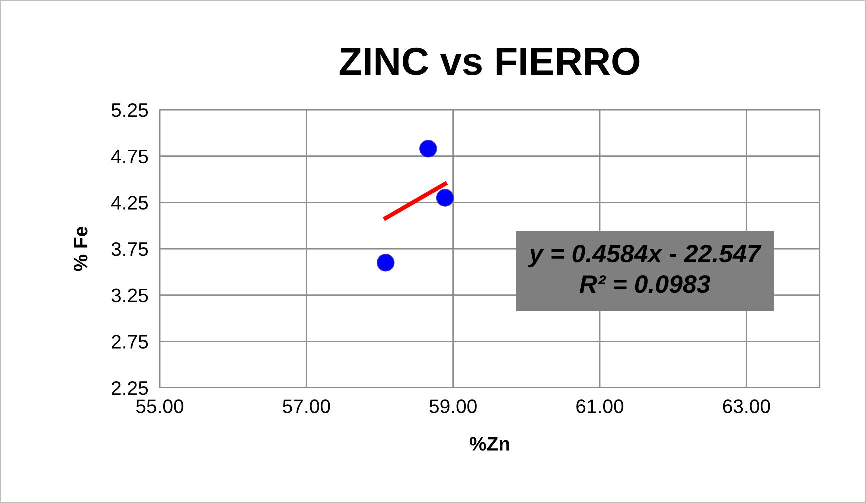 This screenshot has width=866, height=503. Describe the element at coordinates (453, 407) in the screenshot. I see `x-tick-label: 59.00` at that location.